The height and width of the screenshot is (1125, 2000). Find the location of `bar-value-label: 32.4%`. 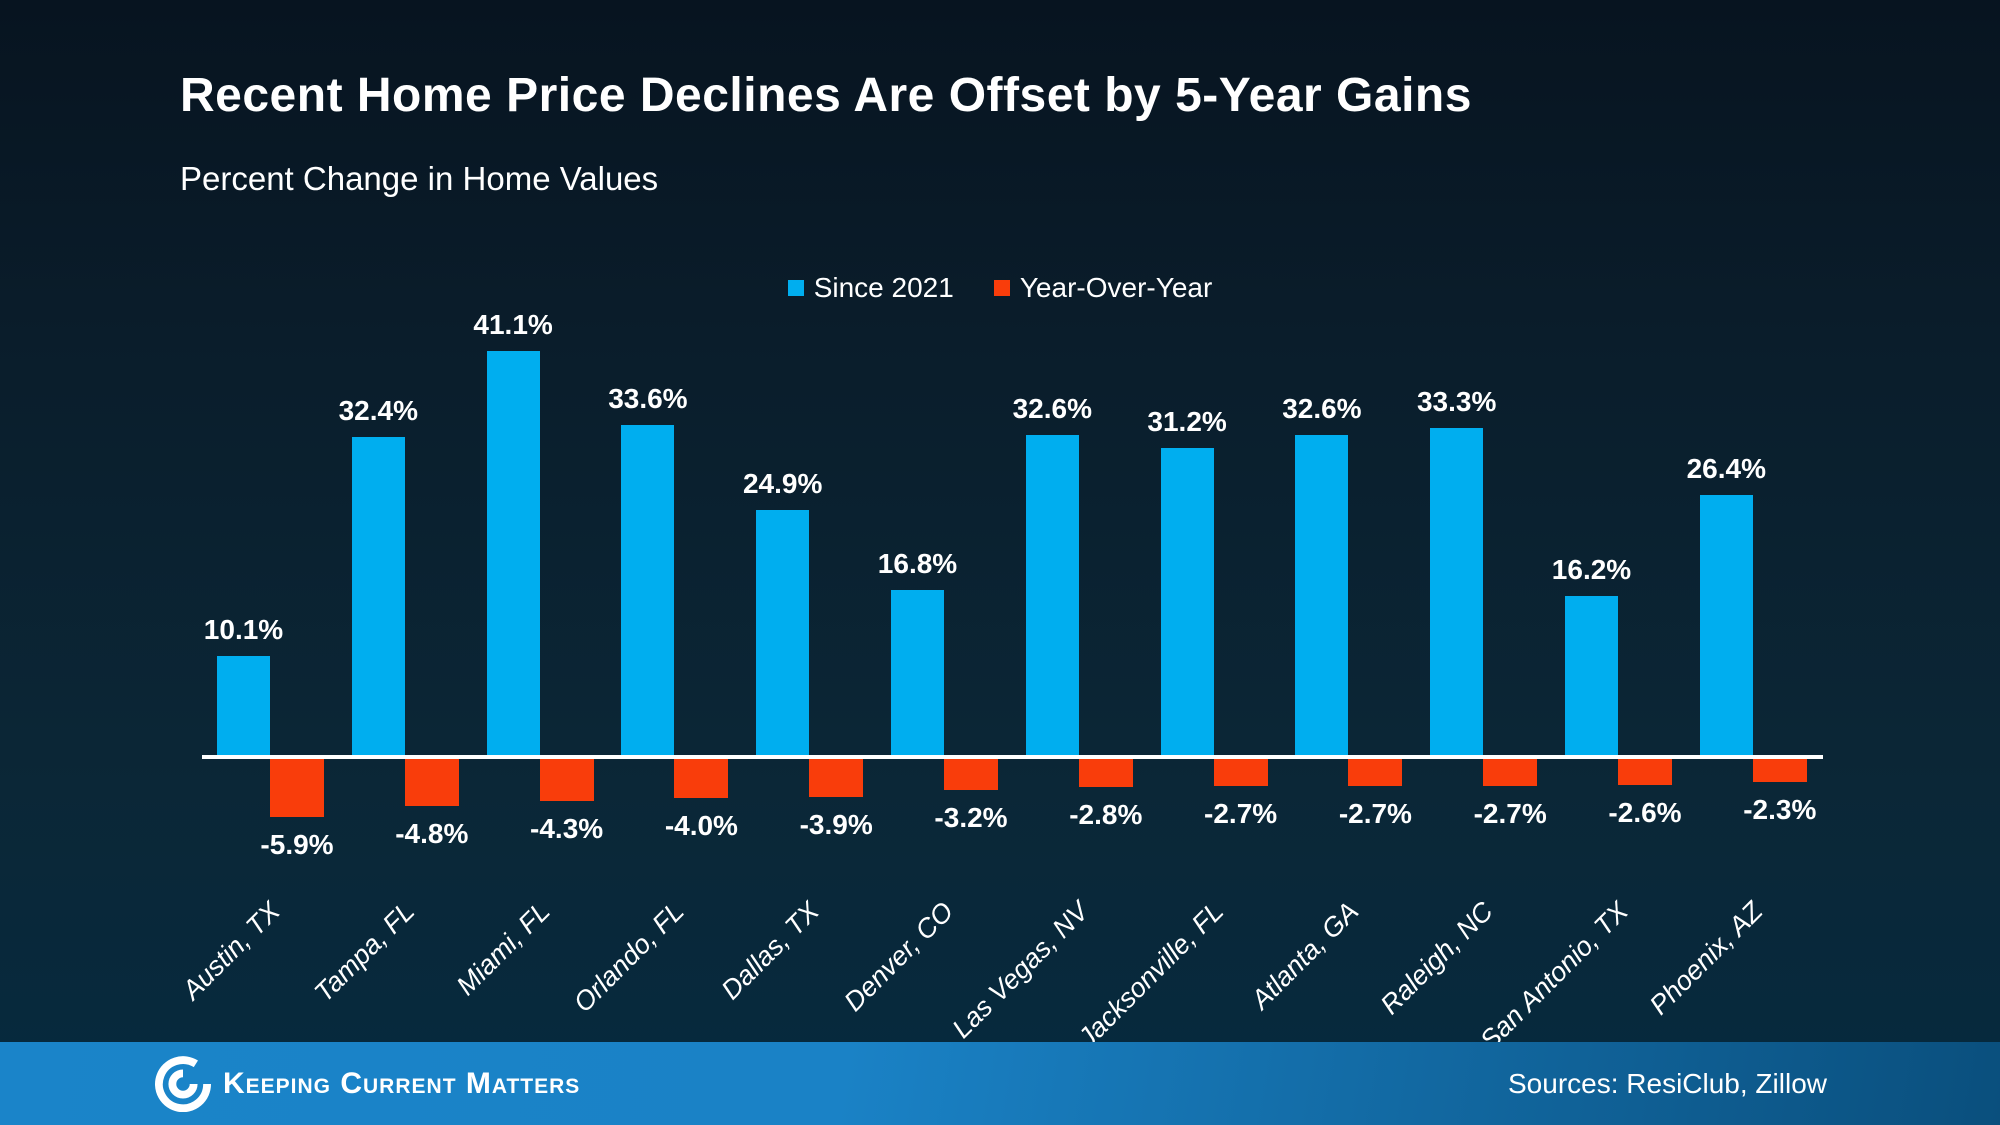

bar-value-label: 32.4% is located at coordinates (378, 410).